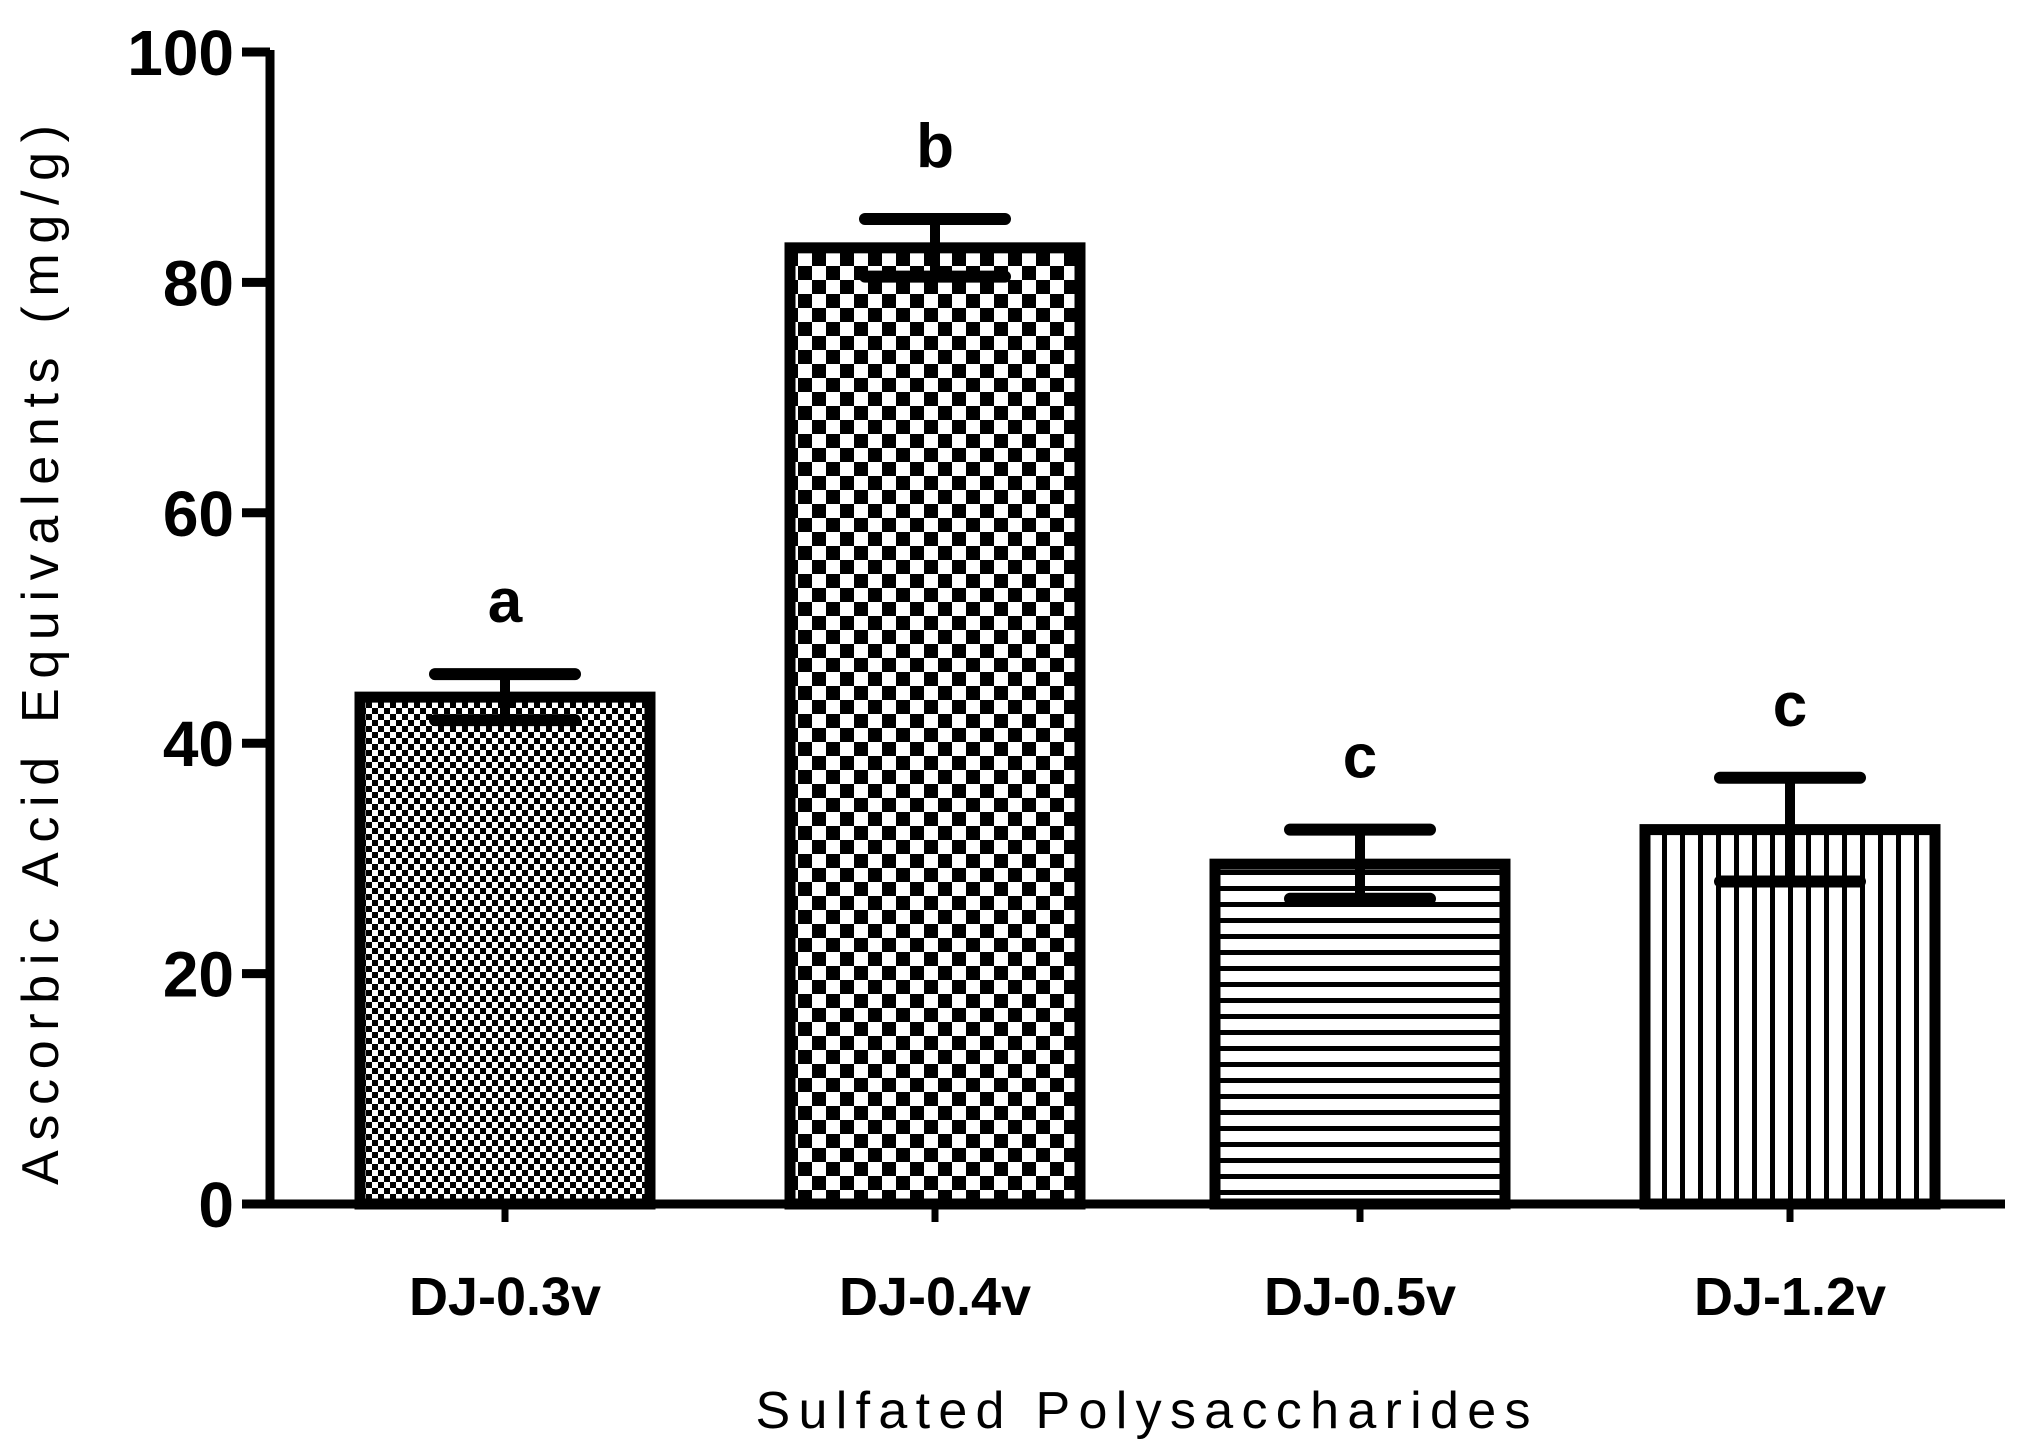 The image size is (2020, 1455). I want to click on bar-DJ-0.5v, so click(1360, 1034).